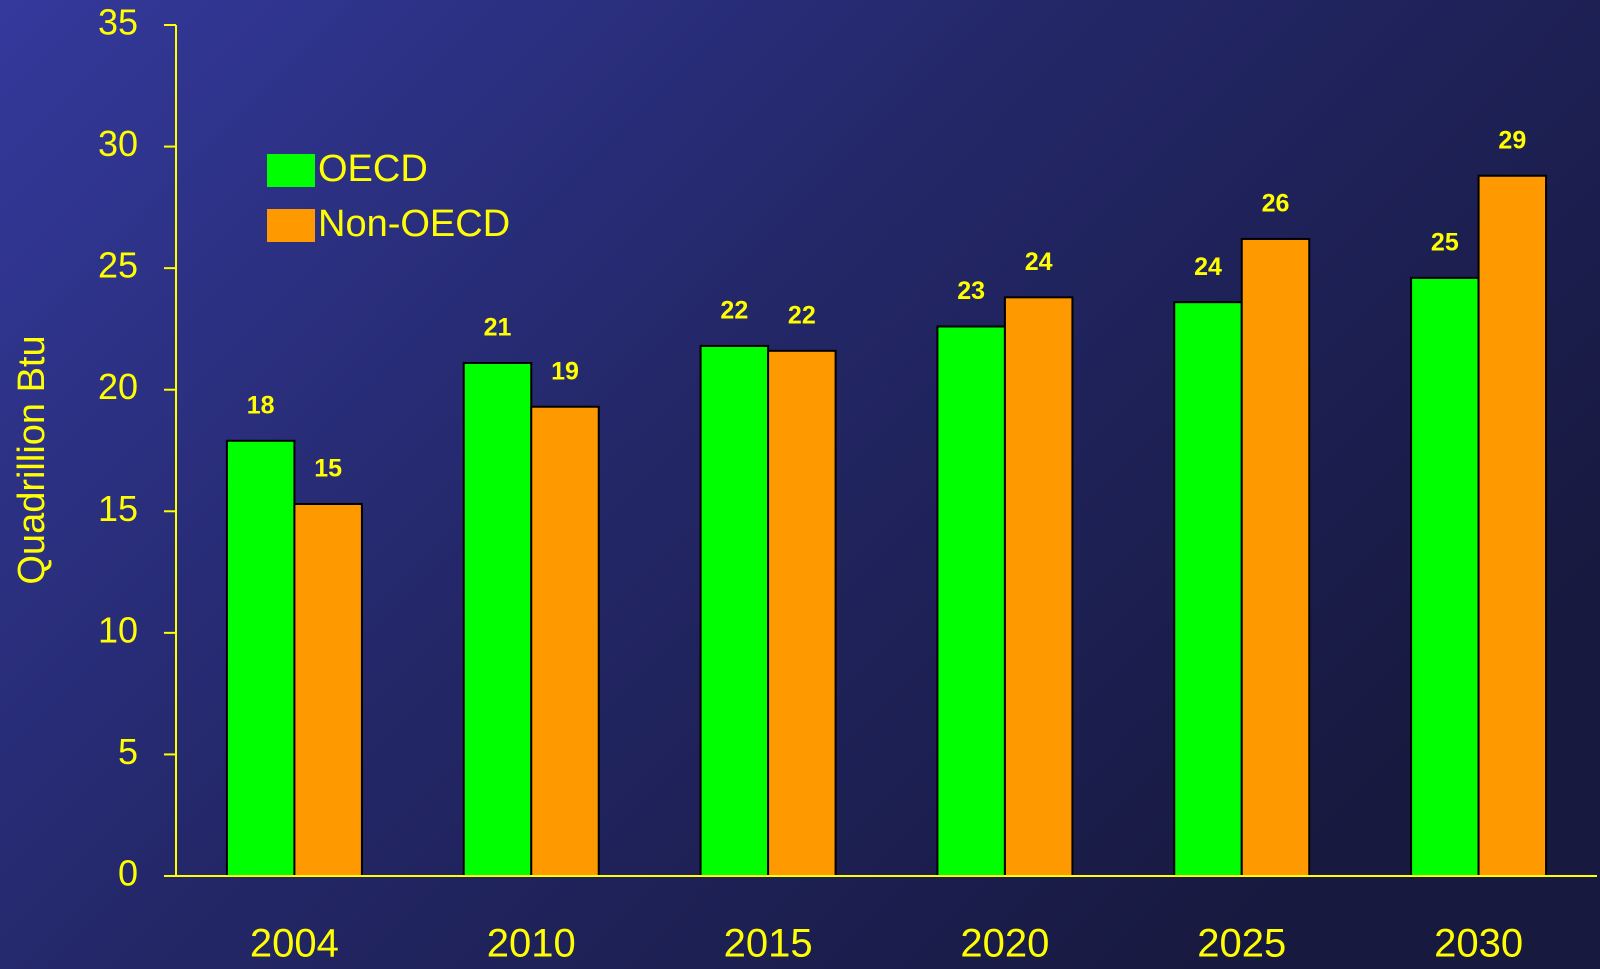  What do you see at coordinates (294, 944) in the screenshot?
I see `x-tick-label: 2004` at bounding box center [294, 944].